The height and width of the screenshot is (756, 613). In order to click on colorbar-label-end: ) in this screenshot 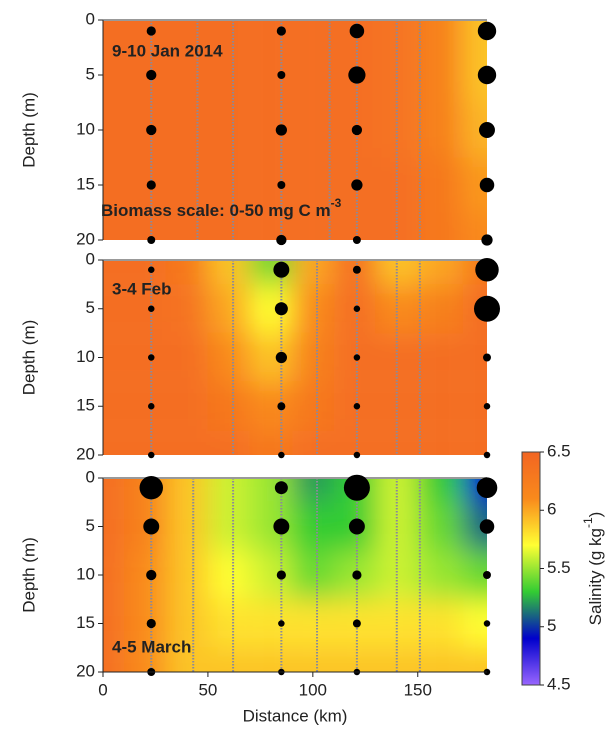, I will do `click(595, 515)`.